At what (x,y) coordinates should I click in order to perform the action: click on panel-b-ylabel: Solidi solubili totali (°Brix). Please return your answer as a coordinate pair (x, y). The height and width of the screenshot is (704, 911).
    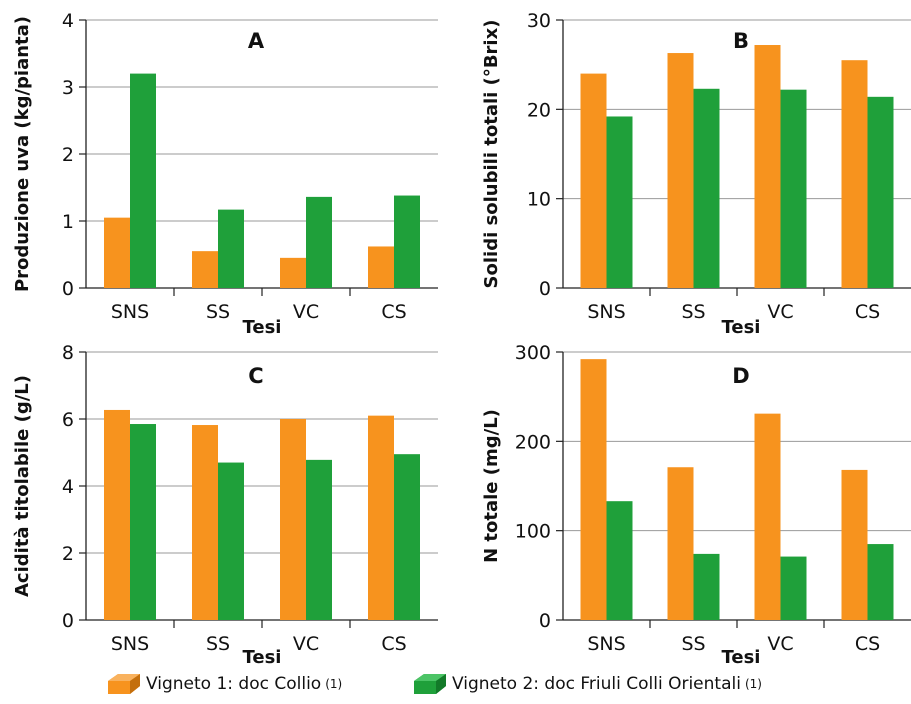
    Looking at the image, I should click on (491, 154).